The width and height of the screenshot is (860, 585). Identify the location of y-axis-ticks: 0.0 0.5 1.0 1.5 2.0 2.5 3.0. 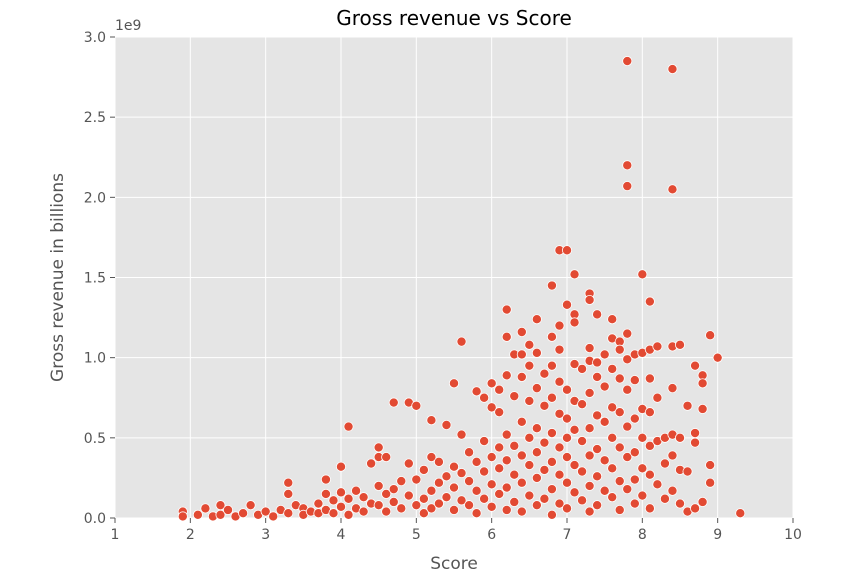
(99, 278).